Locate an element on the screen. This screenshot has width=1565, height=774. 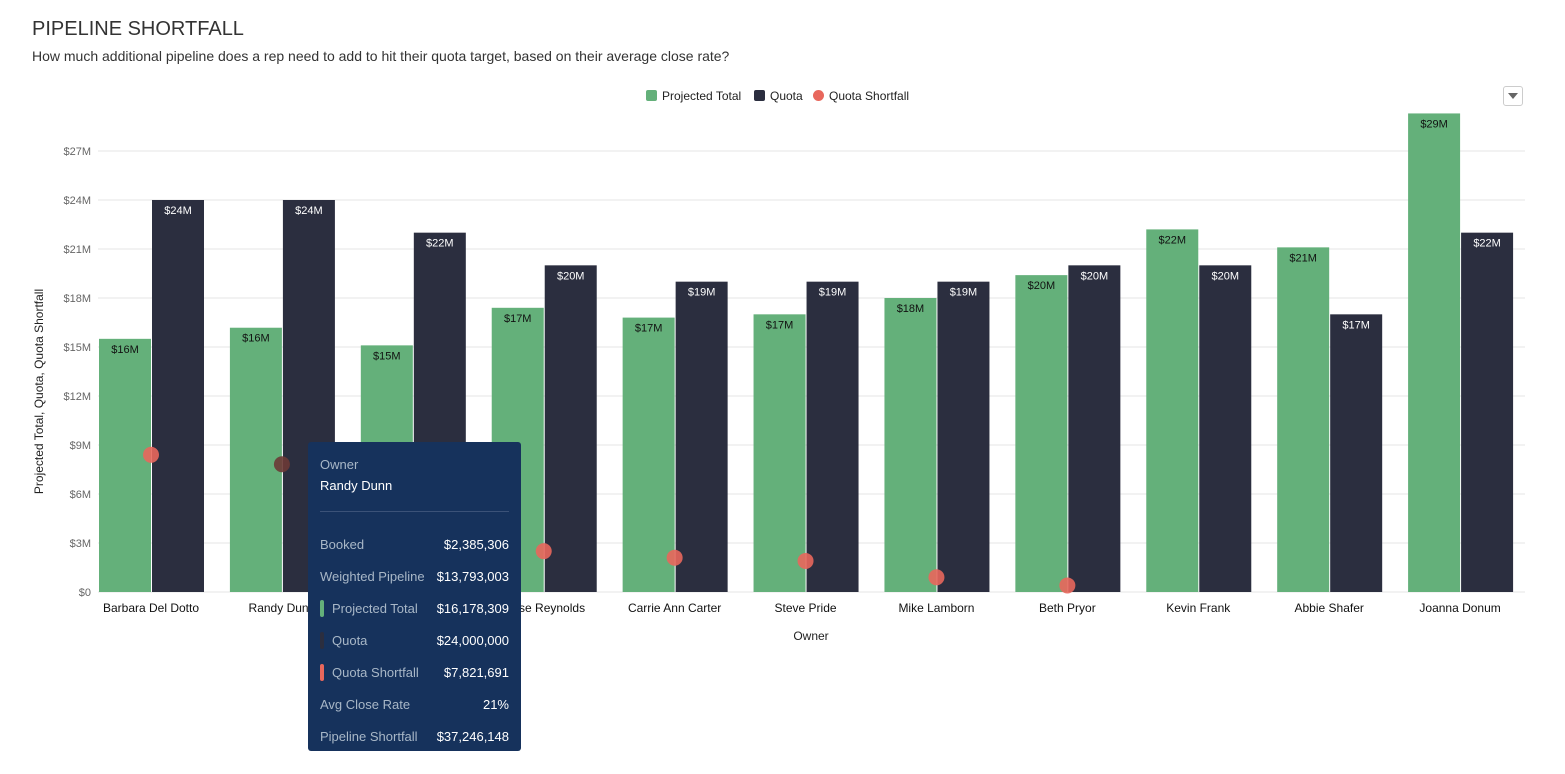
tooltip-row: Weighted Pipeline $13,793,003 is located at coordinates (414, 576).